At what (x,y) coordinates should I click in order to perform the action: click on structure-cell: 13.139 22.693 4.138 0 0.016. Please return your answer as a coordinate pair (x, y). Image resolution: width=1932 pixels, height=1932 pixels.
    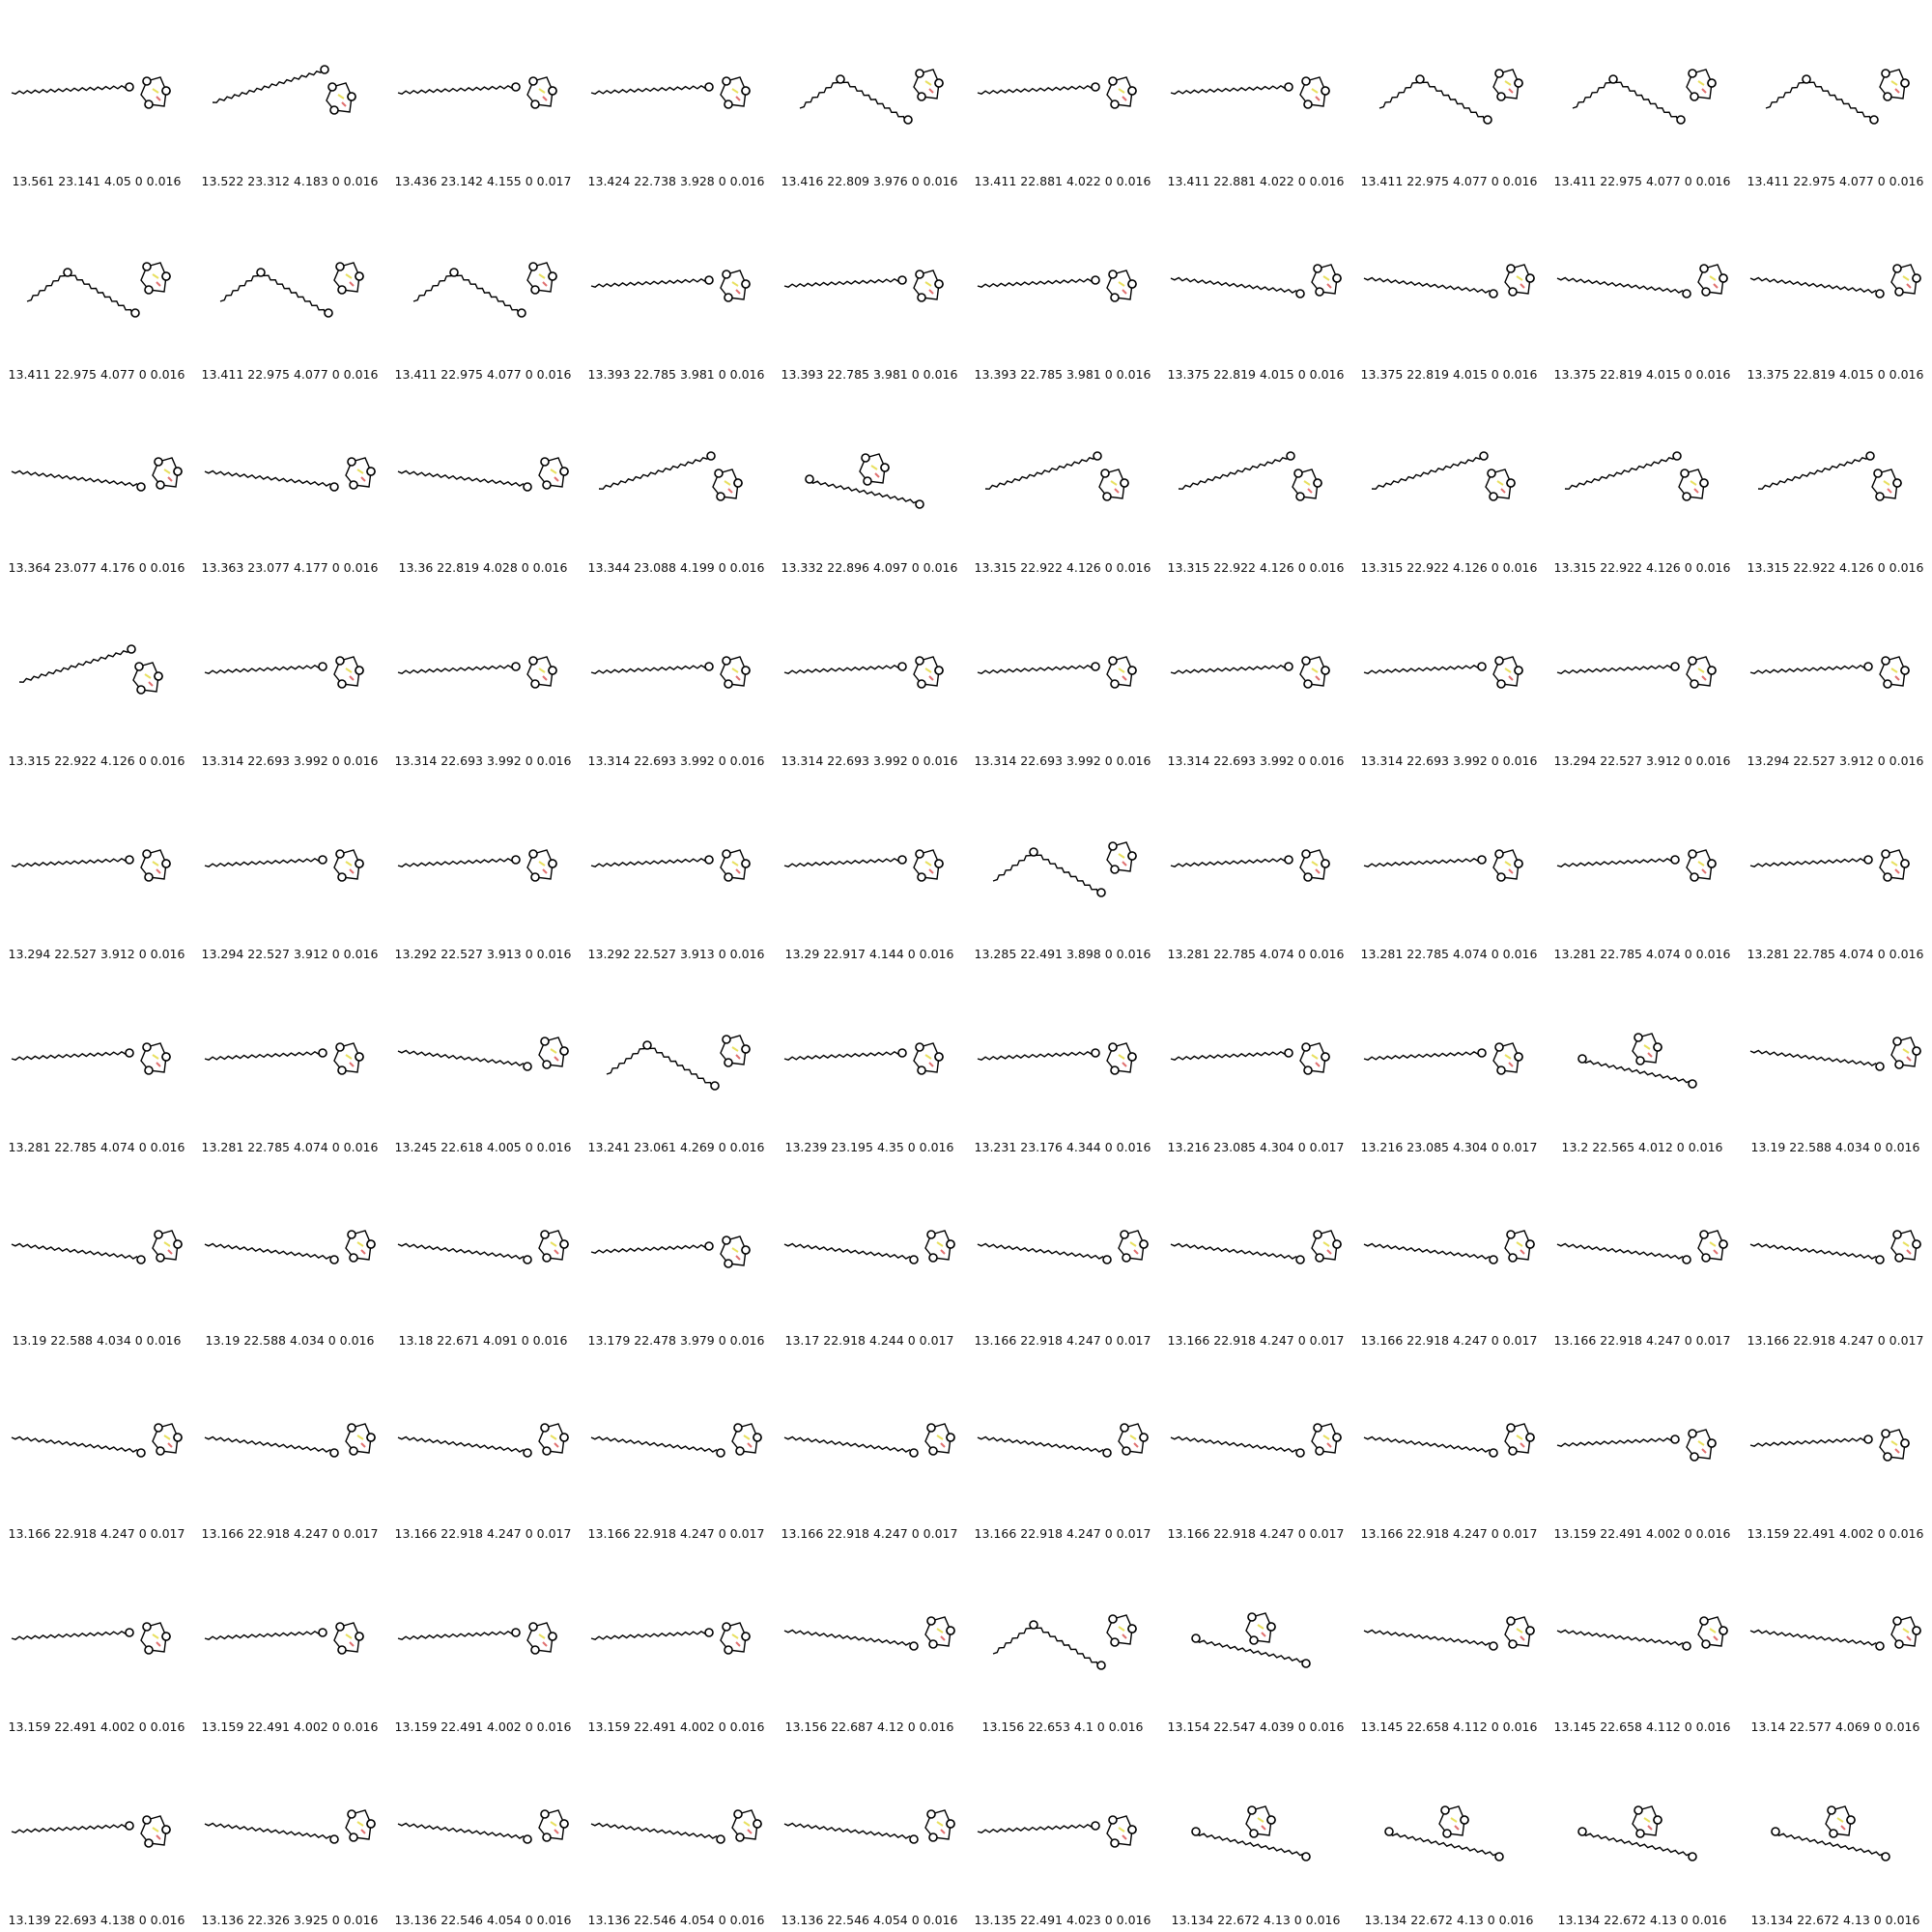
    Looking at the image, I should click on (96, 1835).